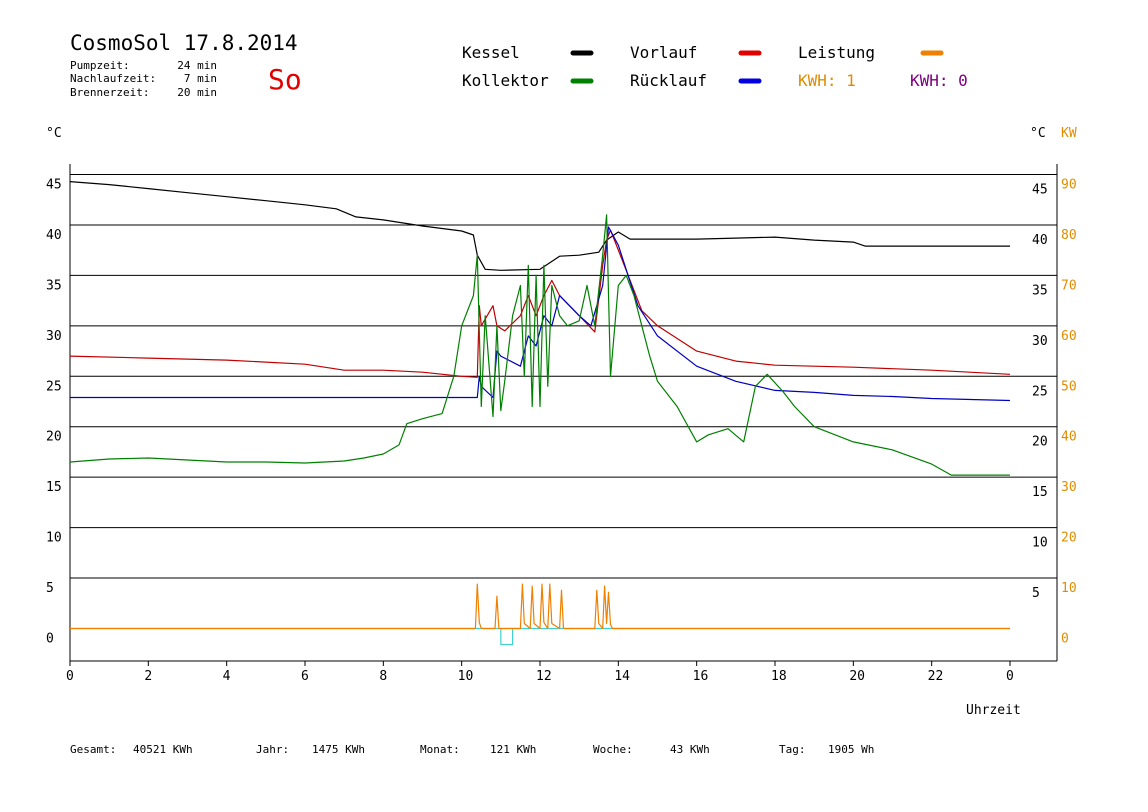  What do you see at coordinates (939, 80) in the screenshot?
I see `legend-kwh-0: KWH: 0` at bounding box center [939, 80].